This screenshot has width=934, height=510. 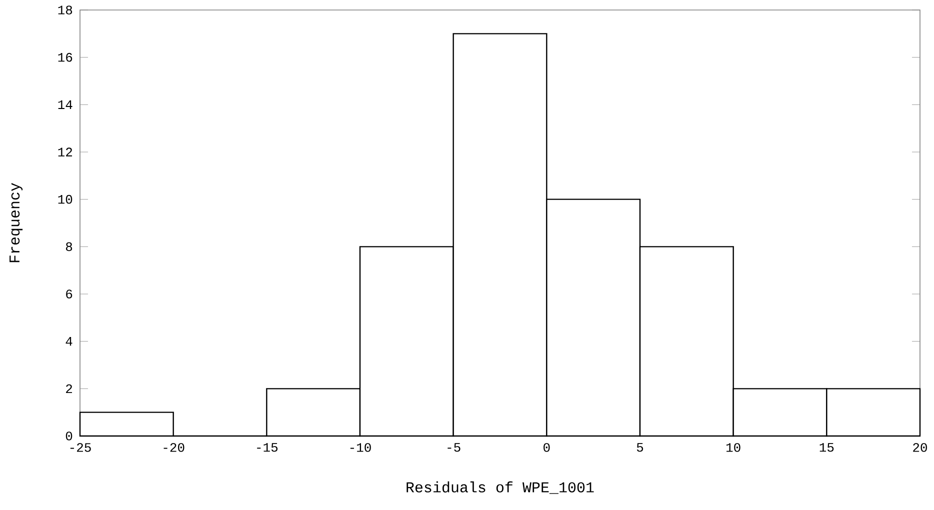 I want to click on x-tick-label: 10, so click(x=733, y=447).